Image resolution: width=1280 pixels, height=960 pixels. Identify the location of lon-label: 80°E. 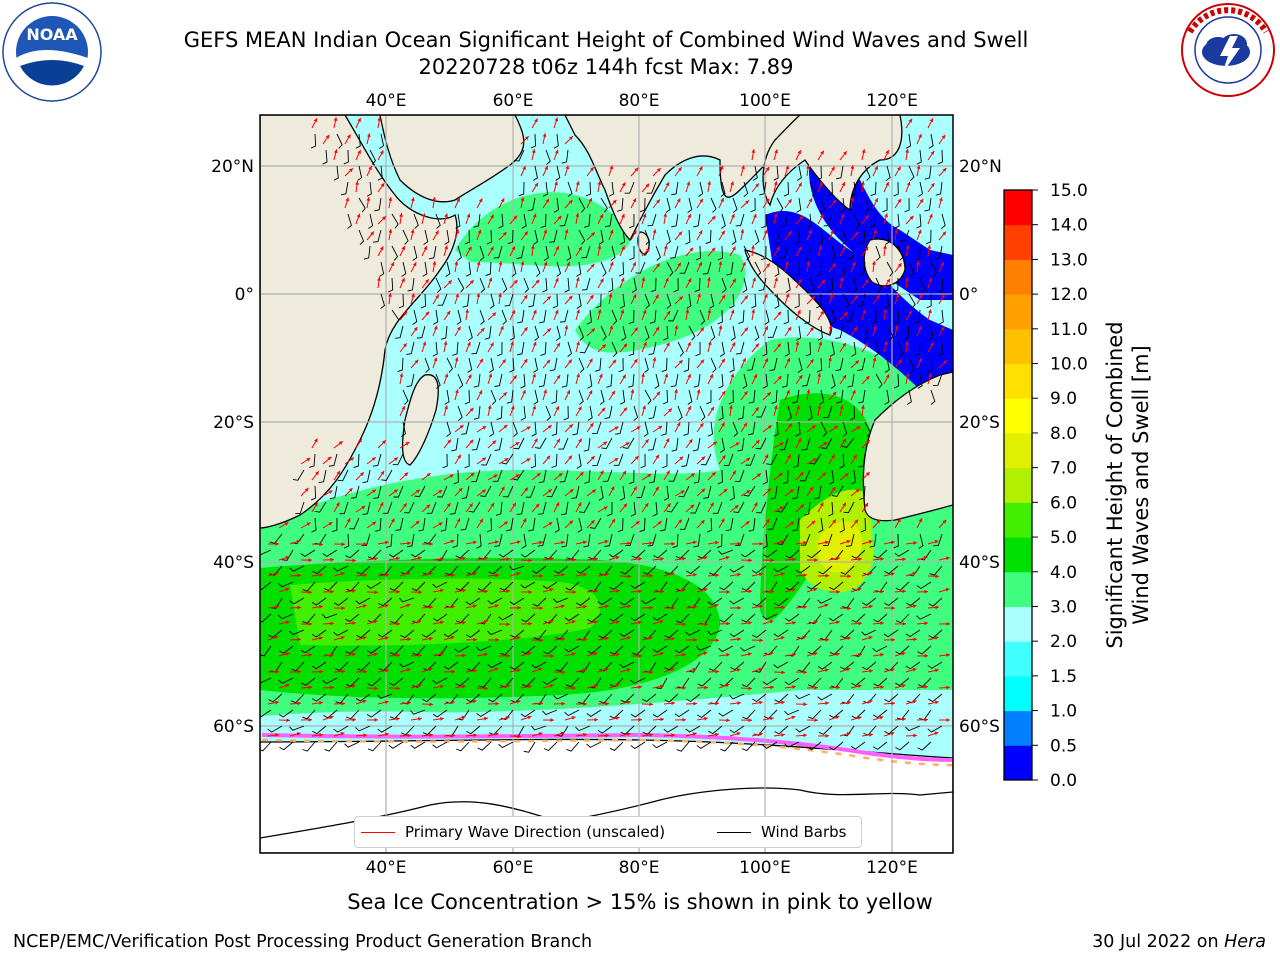
(639, 868).